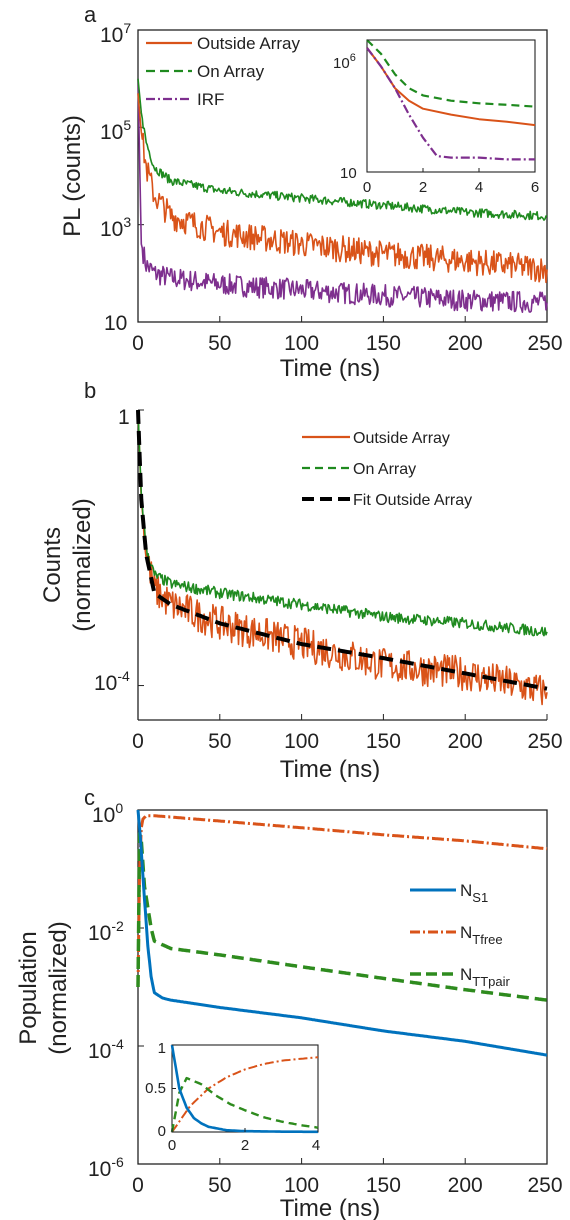  I want to click on a-xtick-label: 50, so click(219, 343).